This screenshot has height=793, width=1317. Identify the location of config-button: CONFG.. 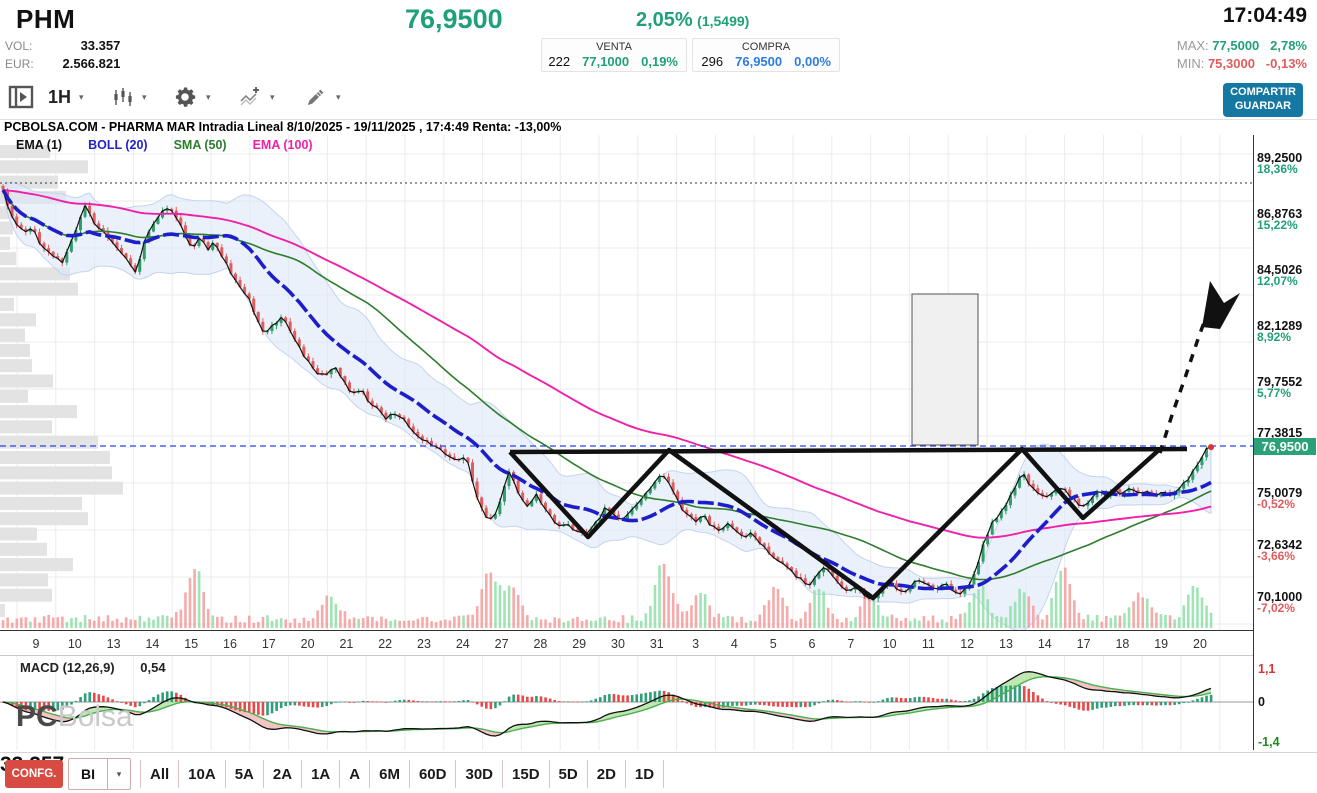
(34, 774).